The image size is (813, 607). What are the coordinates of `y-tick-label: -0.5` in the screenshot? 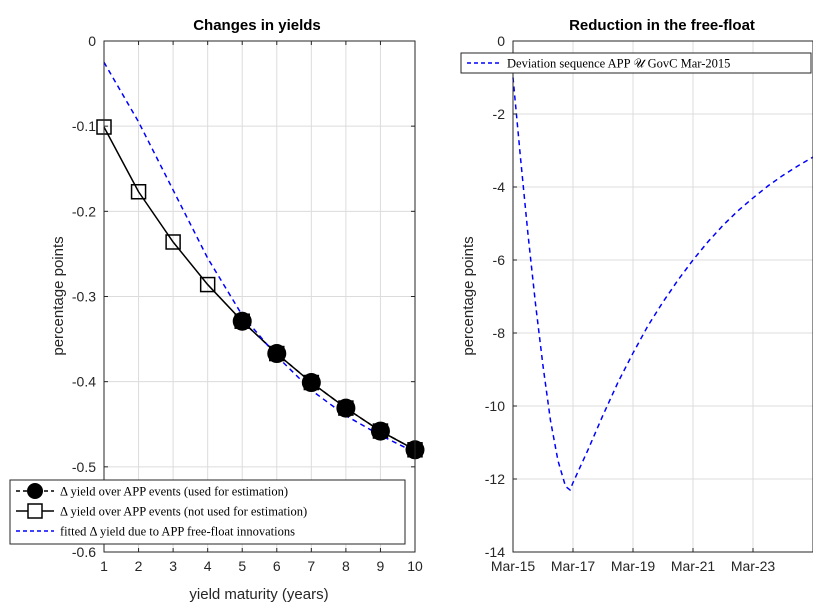 It's located at (84, 467).